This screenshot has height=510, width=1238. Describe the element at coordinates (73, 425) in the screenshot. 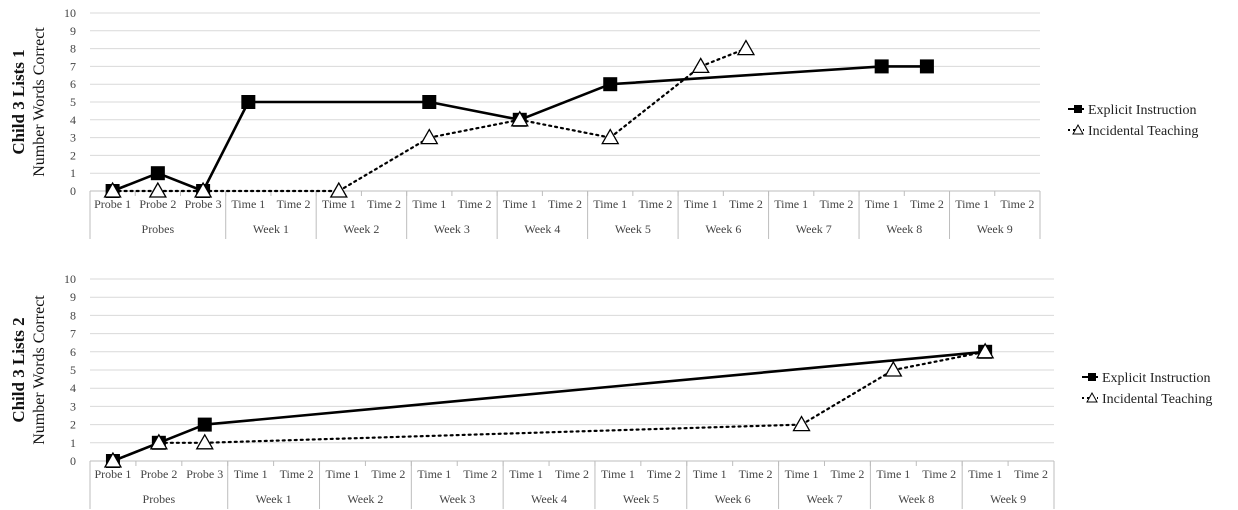

I see `y-tick-label: 2` at that location.